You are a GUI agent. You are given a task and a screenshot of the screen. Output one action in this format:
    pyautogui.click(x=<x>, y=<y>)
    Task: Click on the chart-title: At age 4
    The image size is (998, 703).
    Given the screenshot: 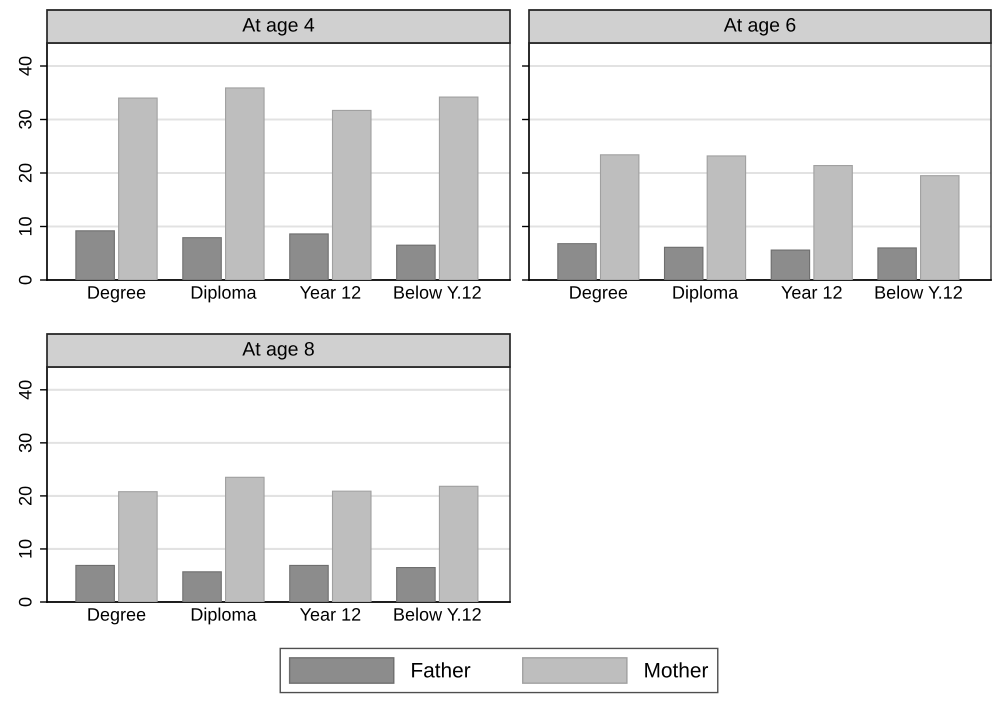 What is the action you would take?
    pyautogui.click(x=278, y=27)
    